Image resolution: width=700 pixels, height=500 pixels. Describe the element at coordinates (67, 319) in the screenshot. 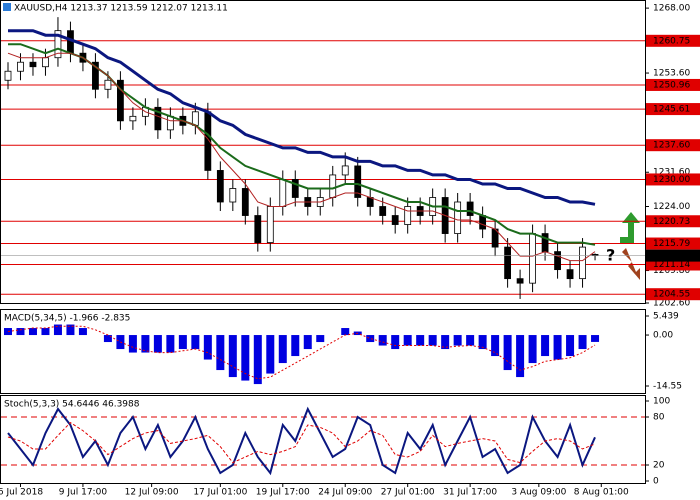

I see `panel-title: MACD(5,34,5) -1.966 -2.835` at that location.